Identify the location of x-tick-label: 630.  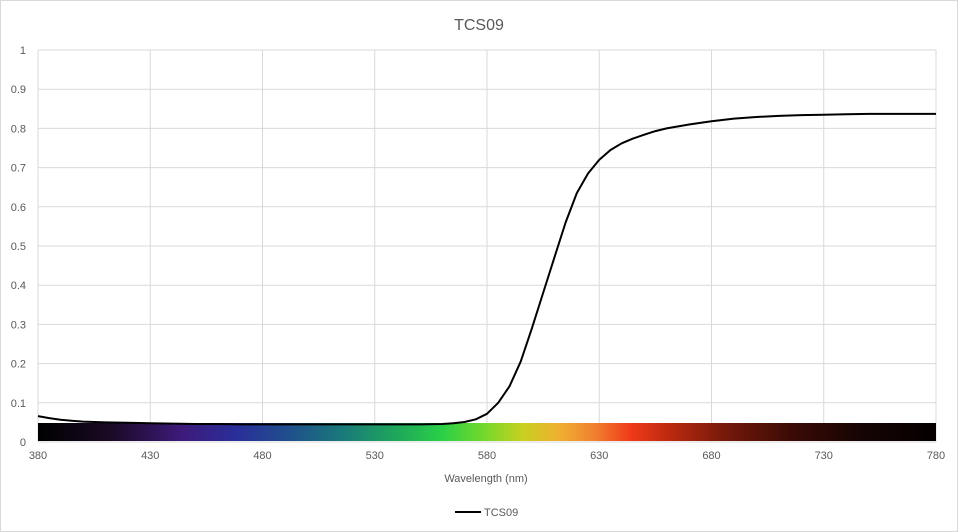
(599, 456).